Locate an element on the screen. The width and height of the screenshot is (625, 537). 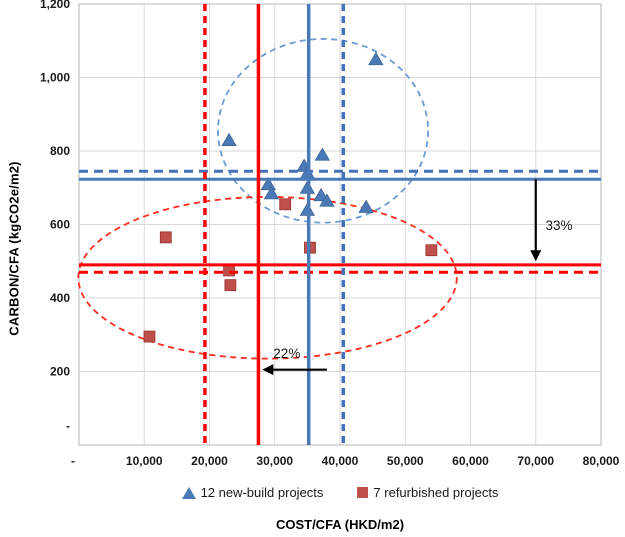
svg-text: 80,000 is located at coordinates (601, 461).